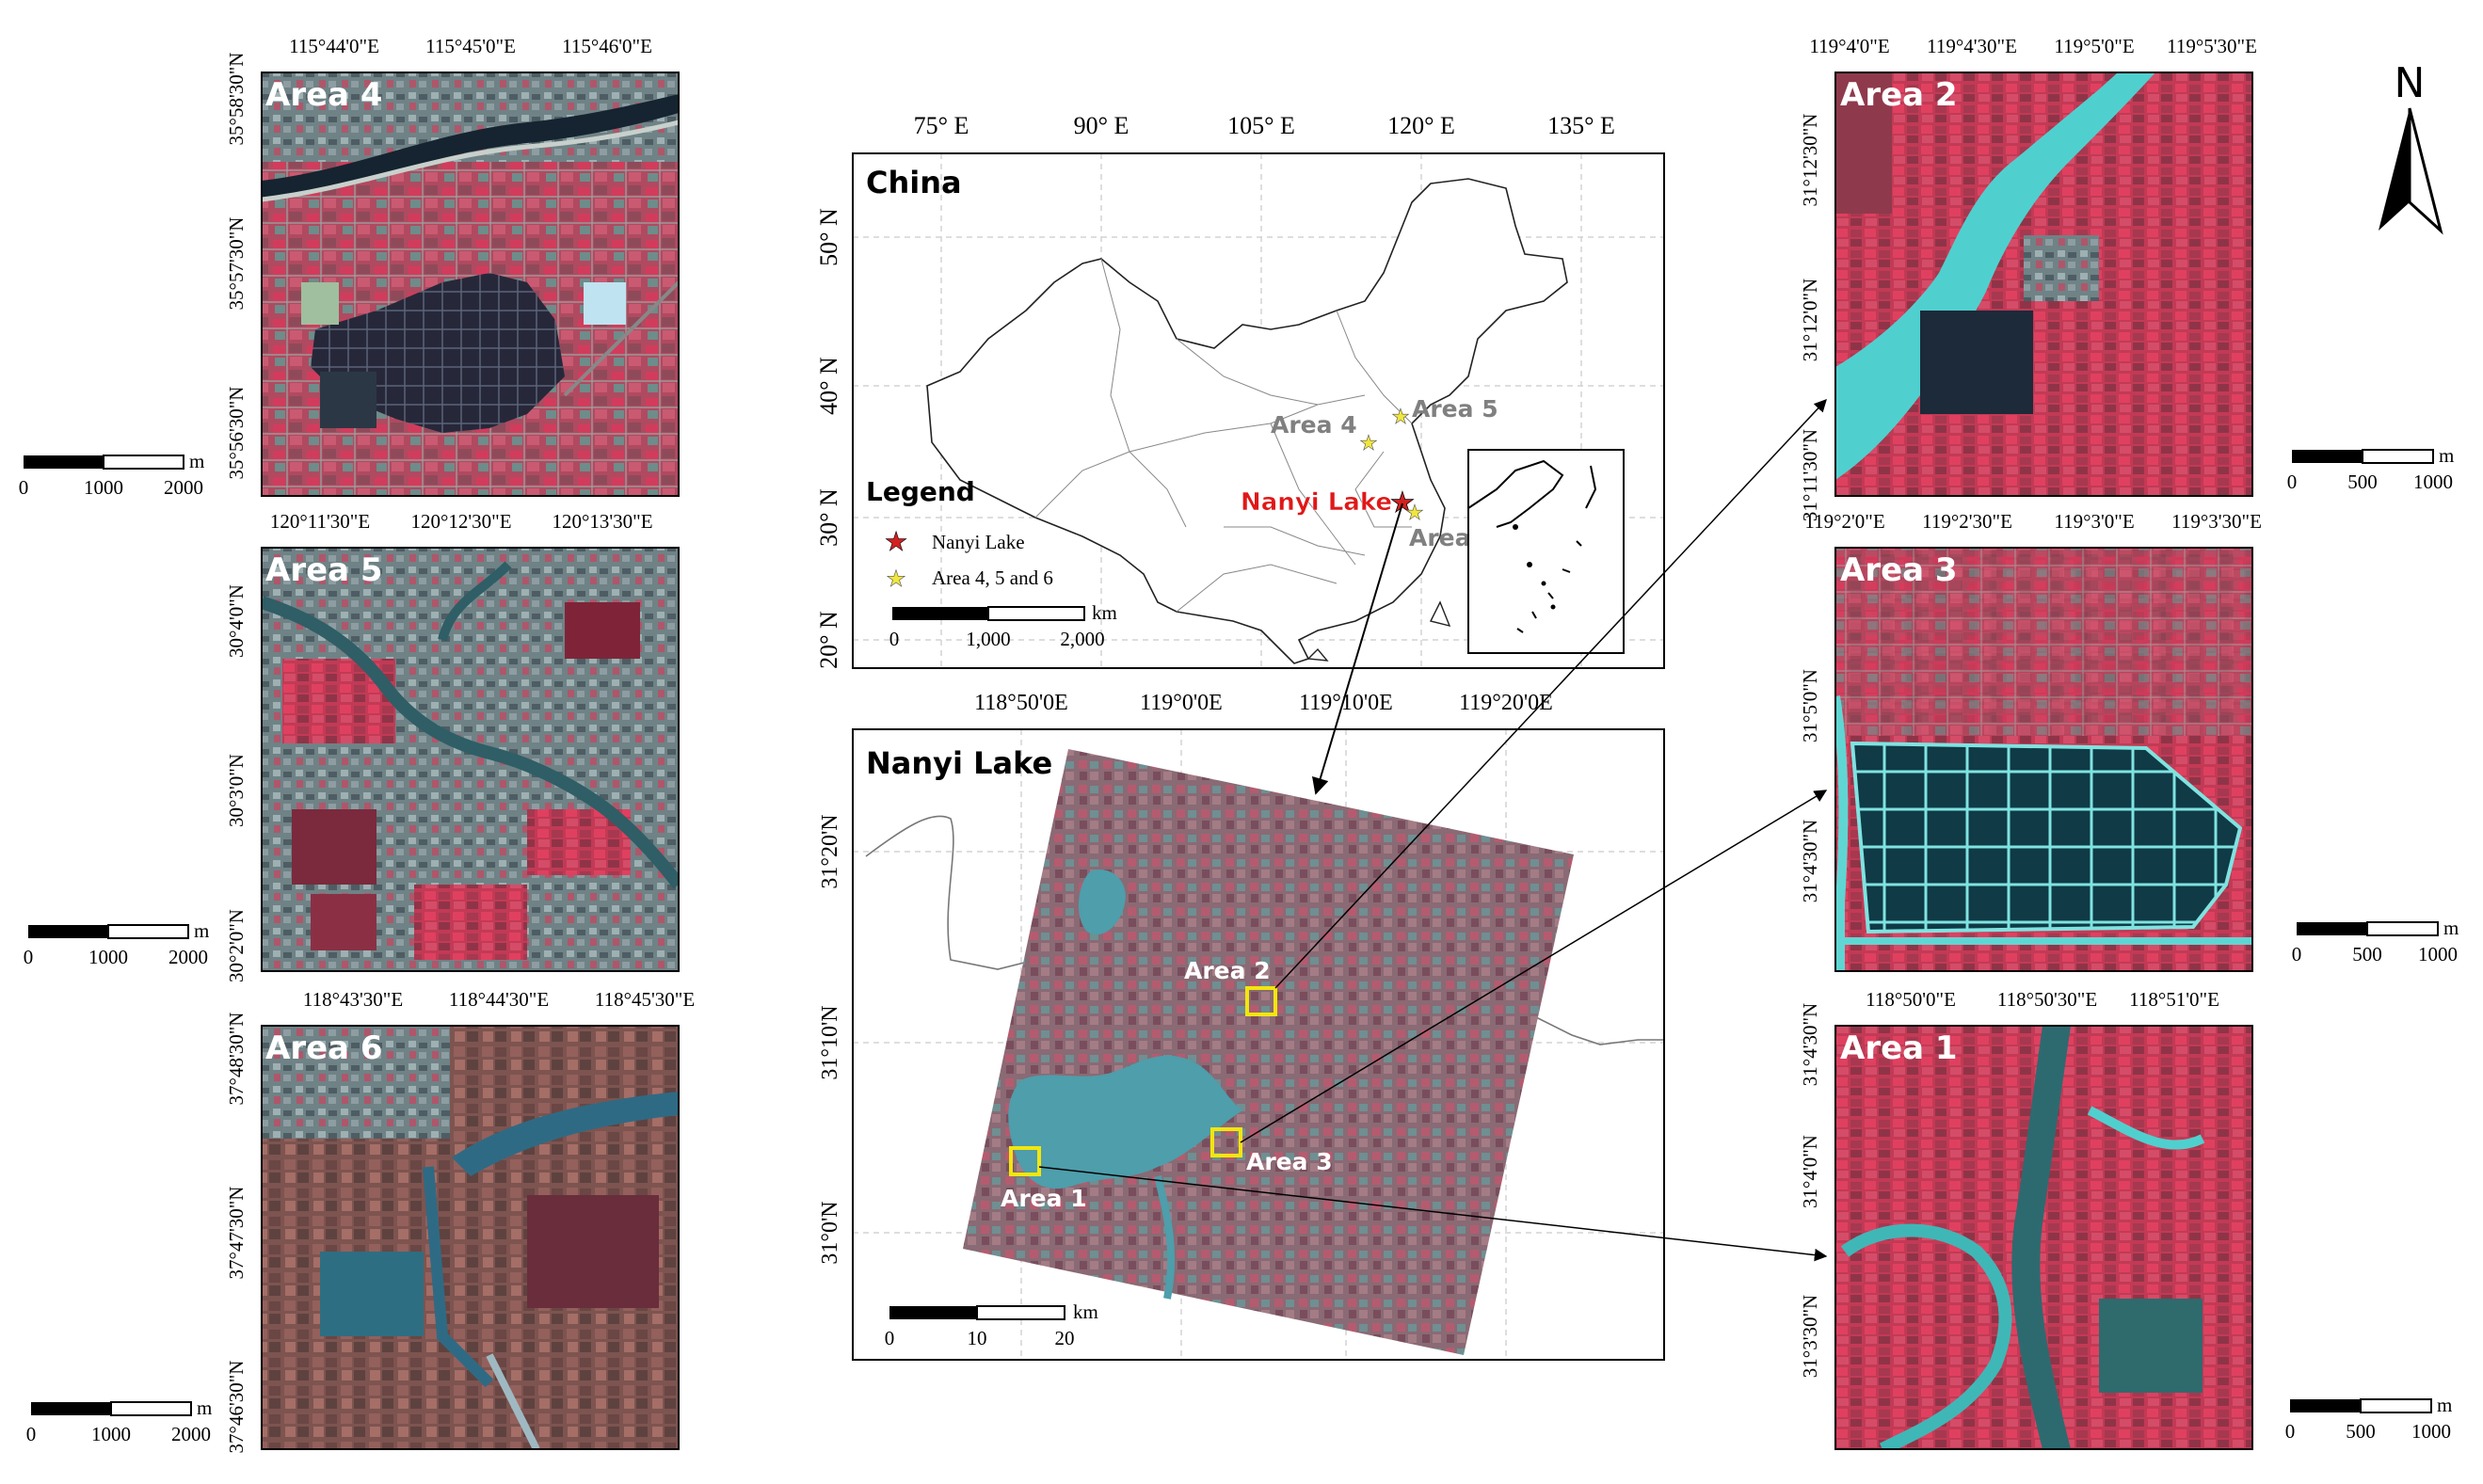 The width and height of the screenshot is (2483, 1484). What do you see at coordinates (828, 640) in the screenshot?
I see `china-left-tick-3: 20° N` at bounding box center [828, 640].